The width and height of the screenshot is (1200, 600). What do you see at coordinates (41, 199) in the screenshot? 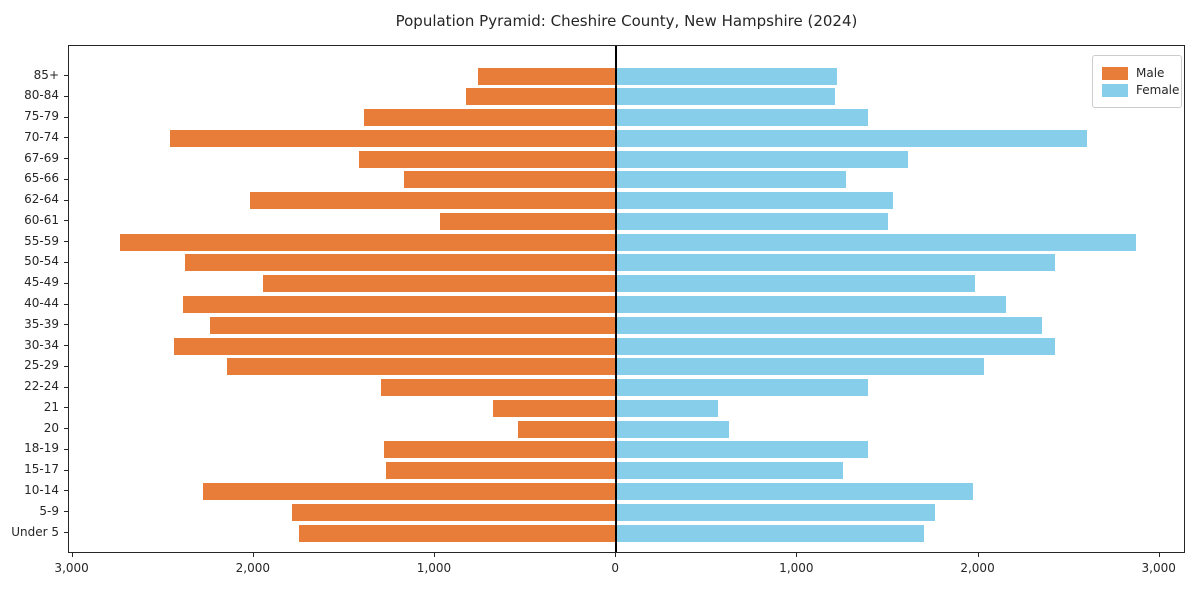
I see `y-axis-label-62-64: 62-64` at bounding box center [41, 199].